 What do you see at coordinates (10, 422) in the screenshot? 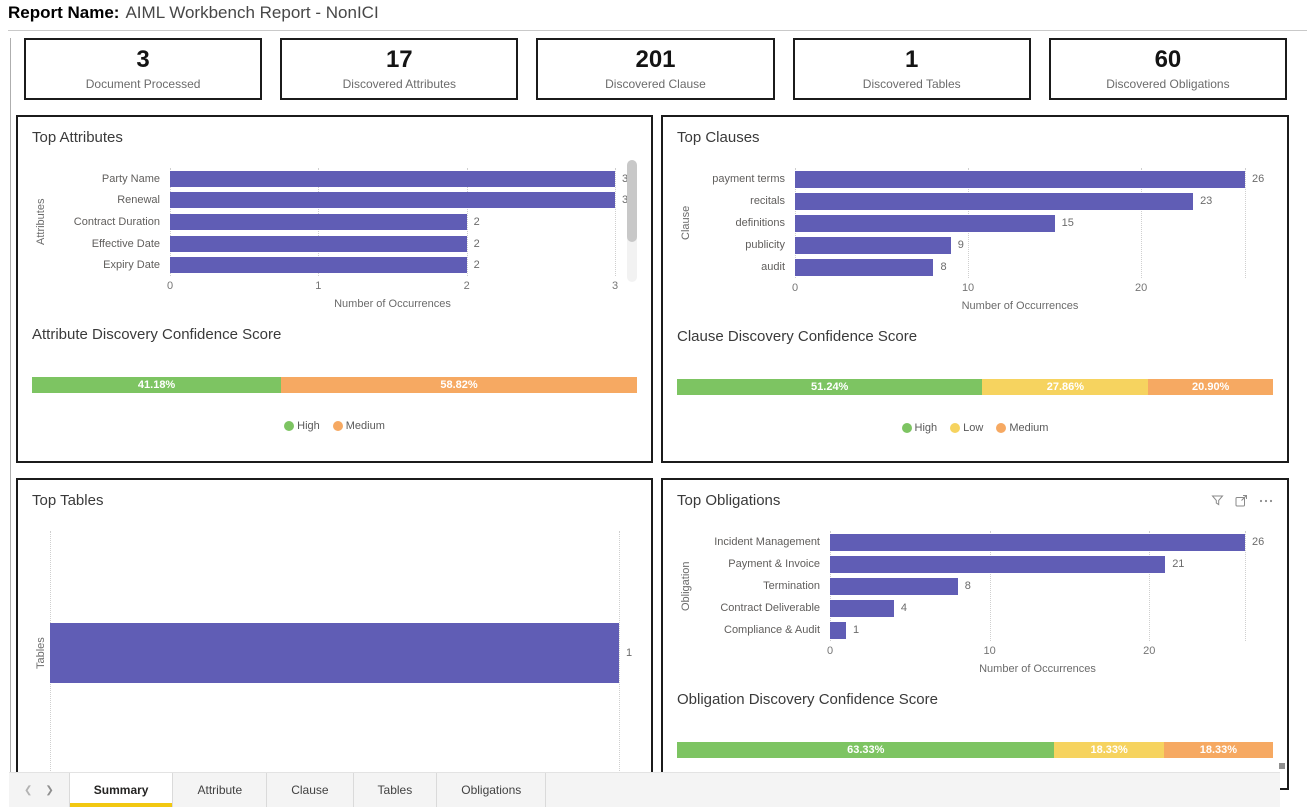
I see `canvas-edge-line` at bounding box center [10, 422].